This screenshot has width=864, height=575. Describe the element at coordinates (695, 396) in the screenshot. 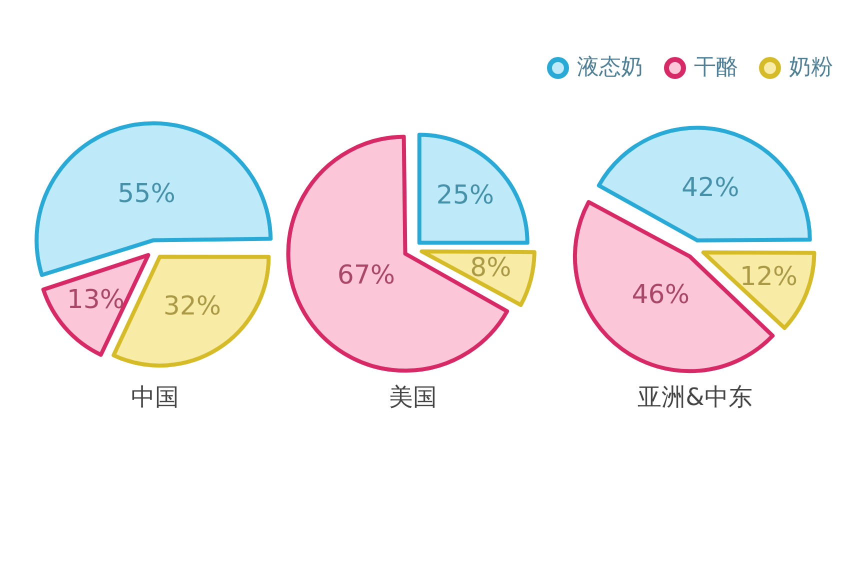

I see `text: 亚洲&中东` at that location.